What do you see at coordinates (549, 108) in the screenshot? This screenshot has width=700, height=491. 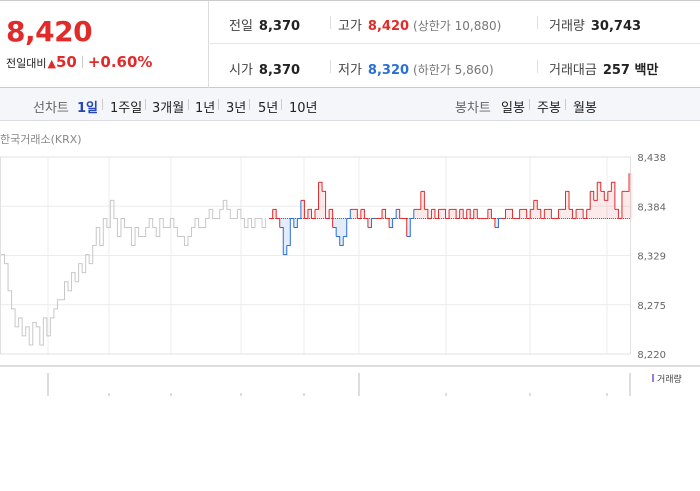 I see `tab-weekly-candle: 주봉` at bounding box center [549, 108].